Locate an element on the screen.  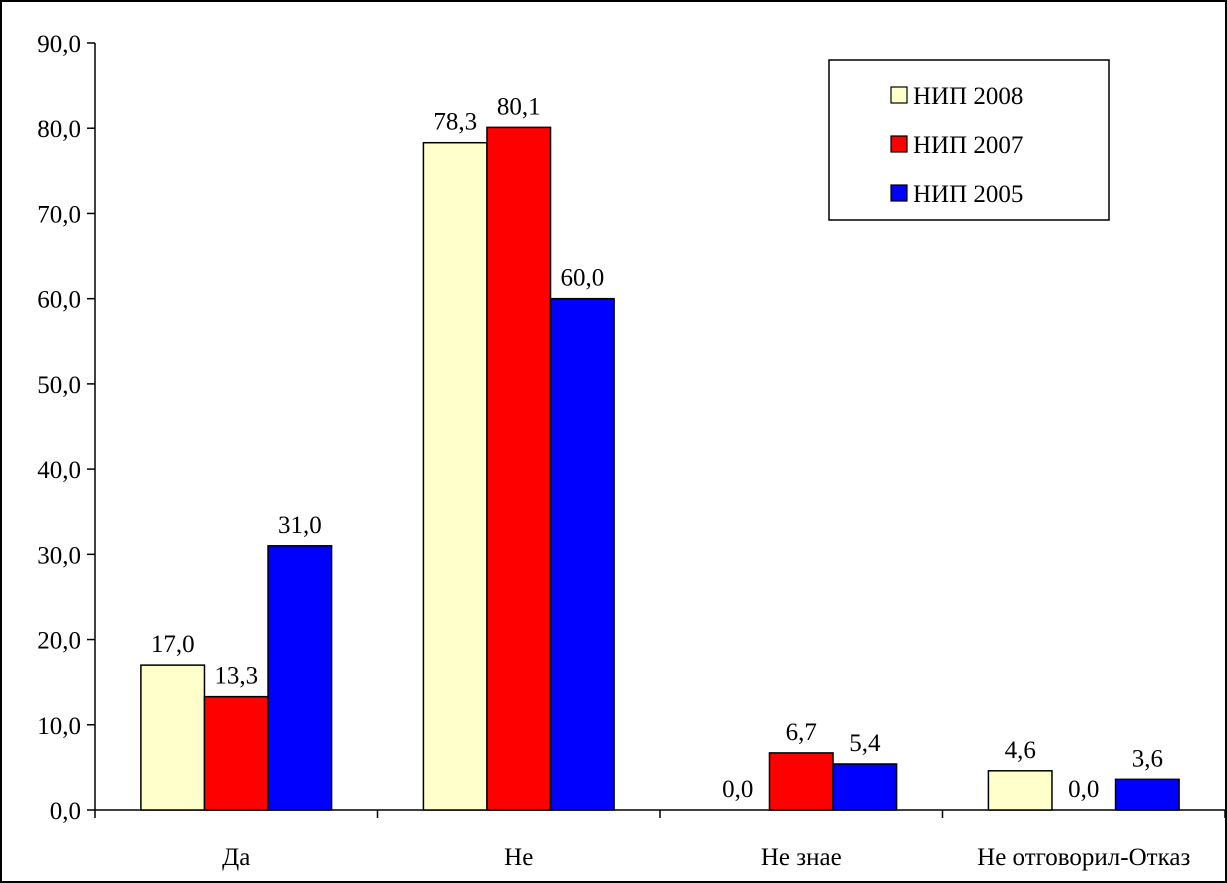
data-label: 78,3 is located at coordinates (455, 122).